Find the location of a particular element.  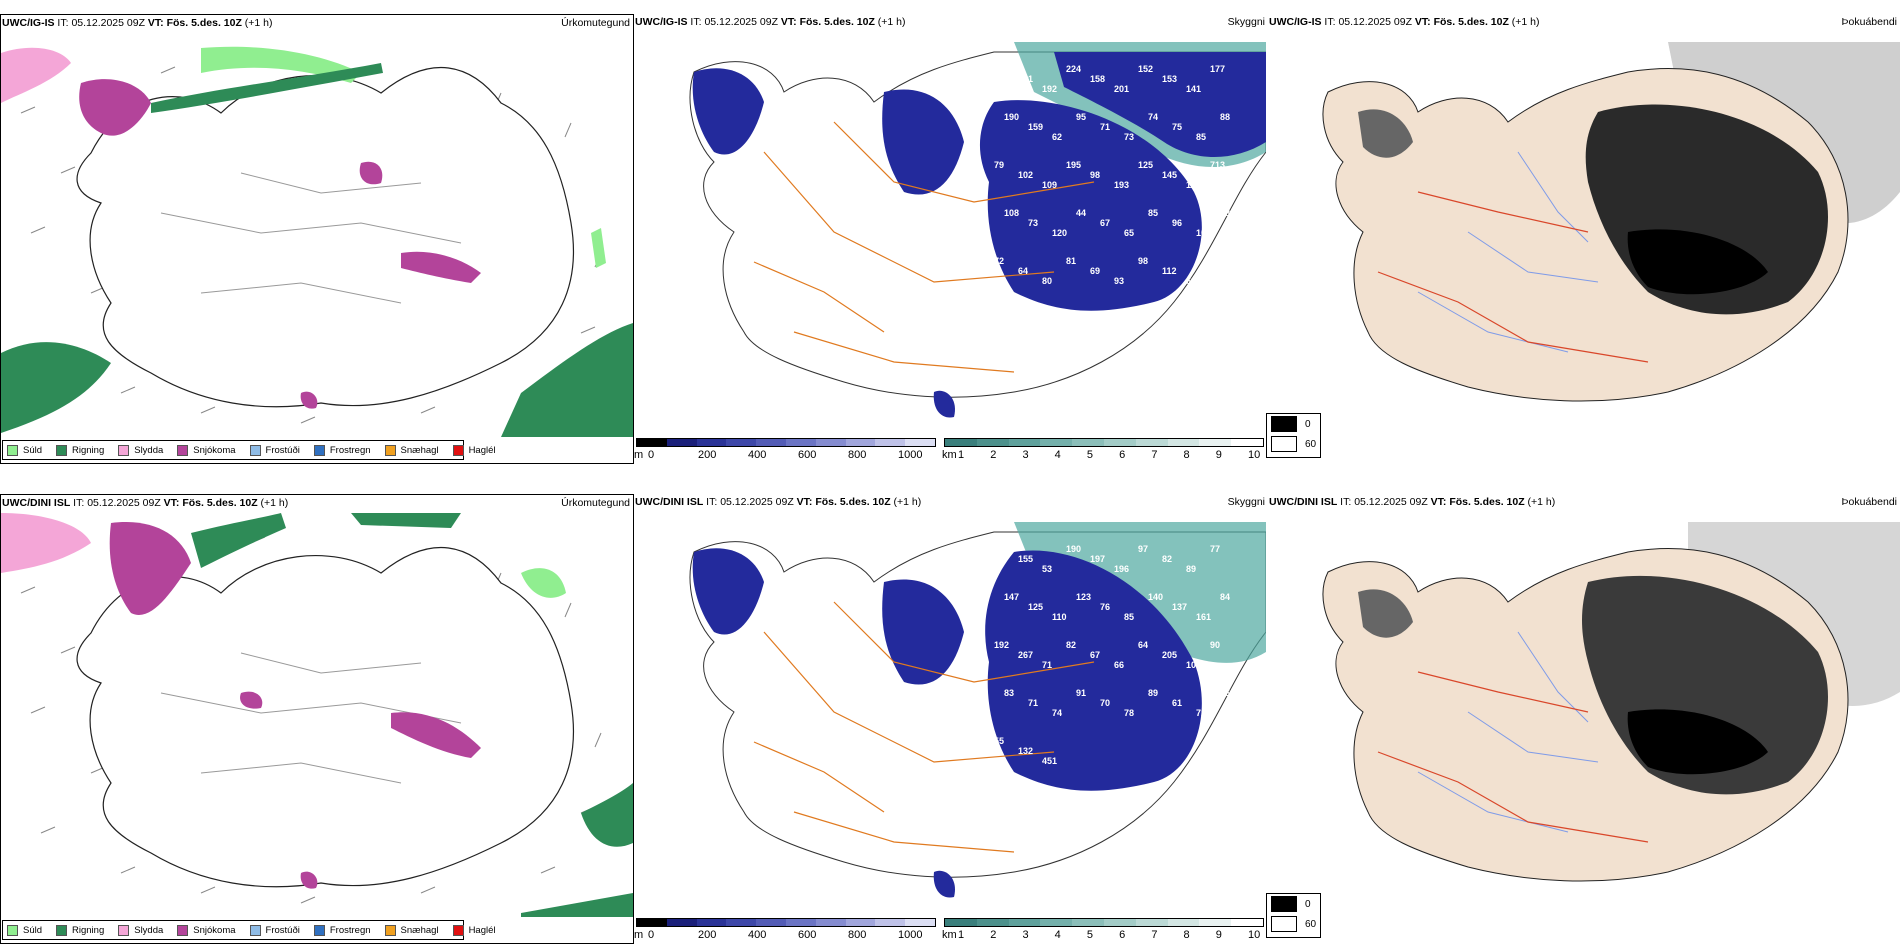

visibility-number: 120 is located at coordinates (1059, 233).